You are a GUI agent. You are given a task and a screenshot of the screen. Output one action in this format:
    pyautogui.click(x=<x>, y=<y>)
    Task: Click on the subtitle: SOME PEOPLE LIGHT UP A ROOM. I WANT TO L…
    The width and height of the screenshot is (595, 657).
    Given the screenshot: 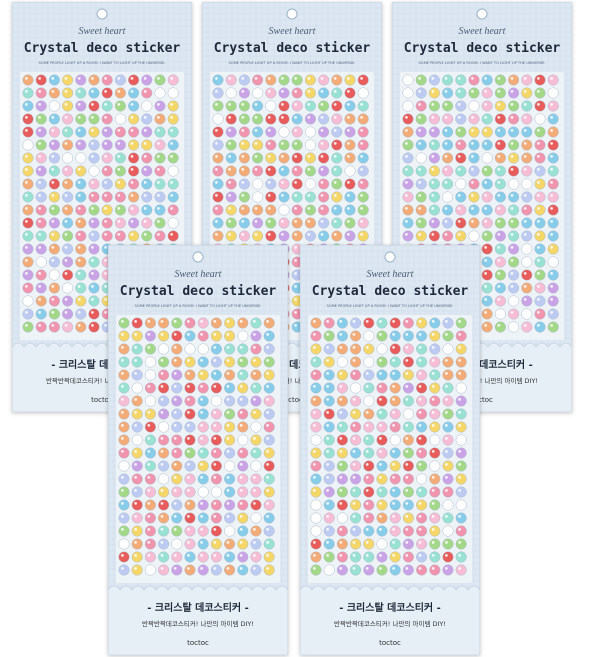 What is the action you would take?
    pyautogui.click(x=101, y=63)
    